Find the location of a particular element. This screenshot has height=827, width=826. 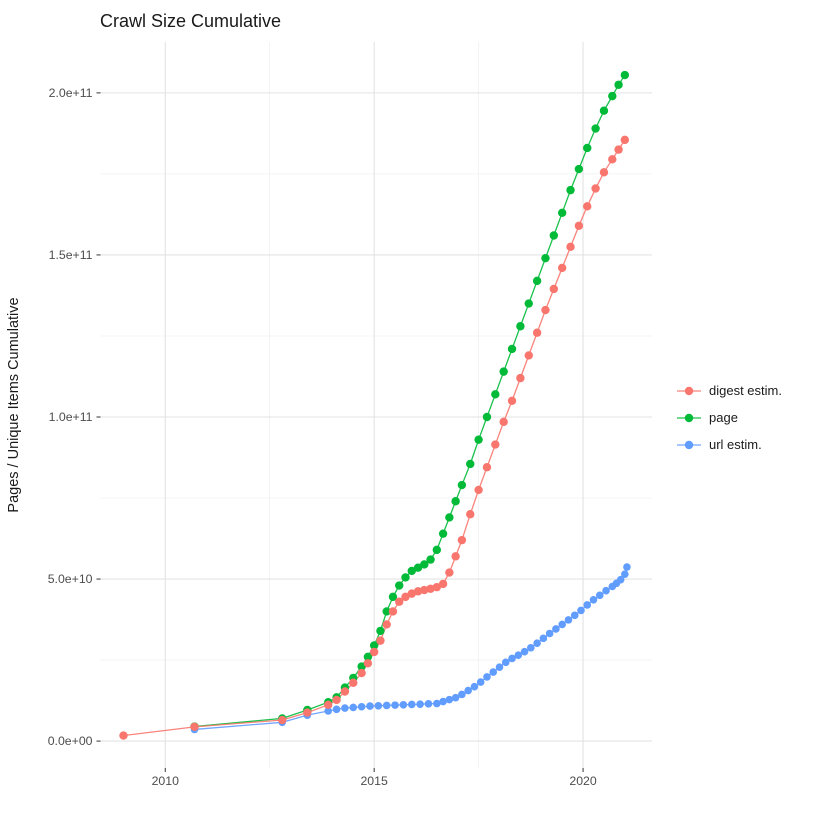

series-points-url is located at coordinates (410, 648).